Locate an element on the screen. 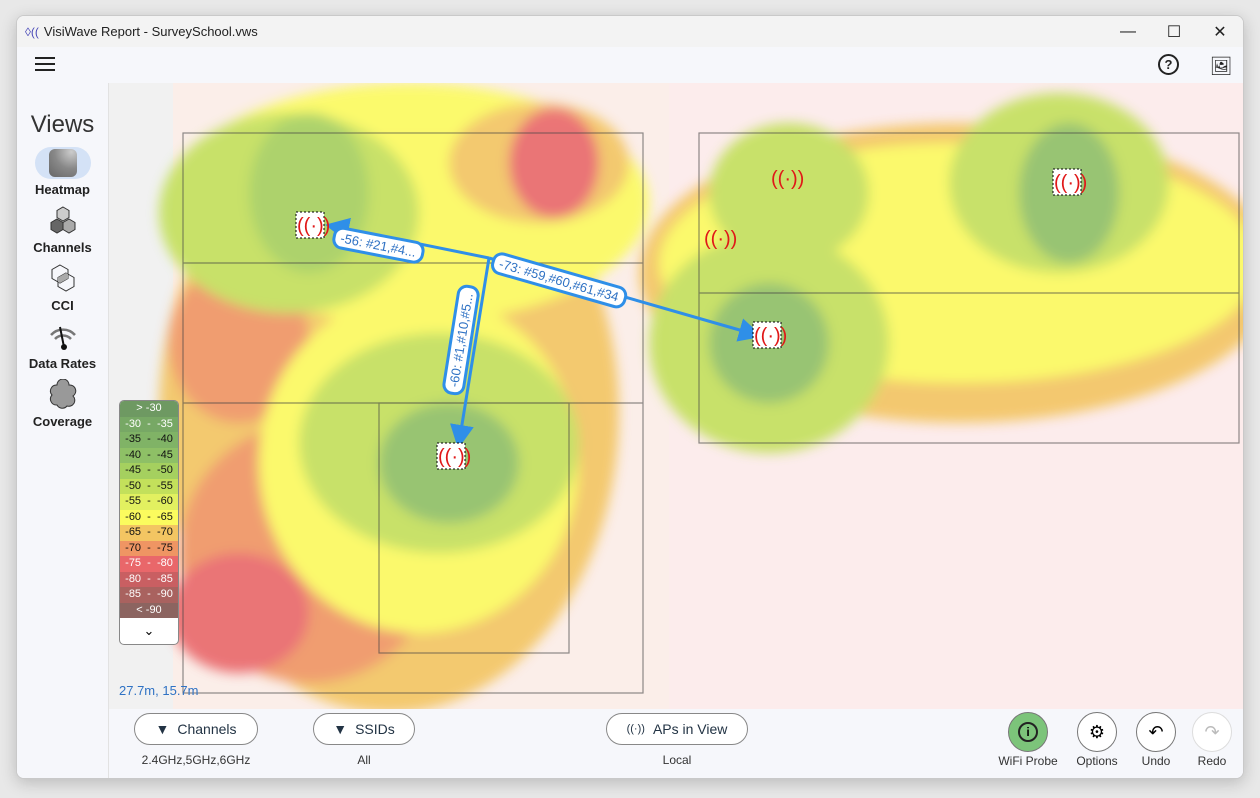 Image resolution: width=1260 pixels, height=798 pixels. minimize-button: — is located at coordinates (1128, 31).